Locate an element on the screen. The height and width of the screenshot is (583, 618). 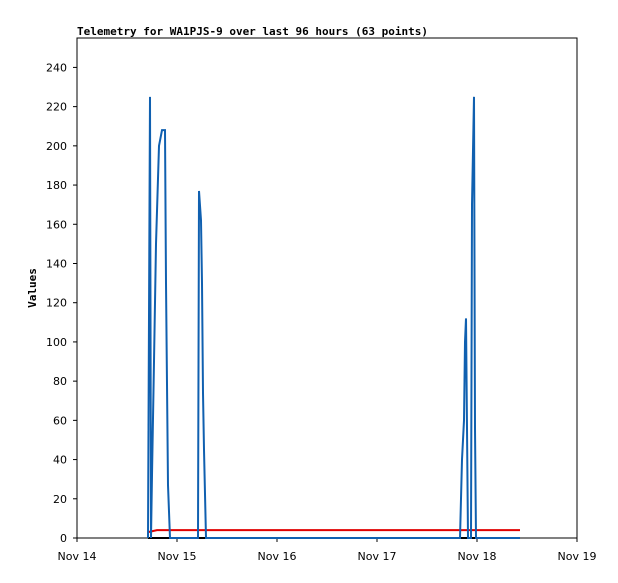
y-tick-label: 0 is located at coordinates (63, 538).